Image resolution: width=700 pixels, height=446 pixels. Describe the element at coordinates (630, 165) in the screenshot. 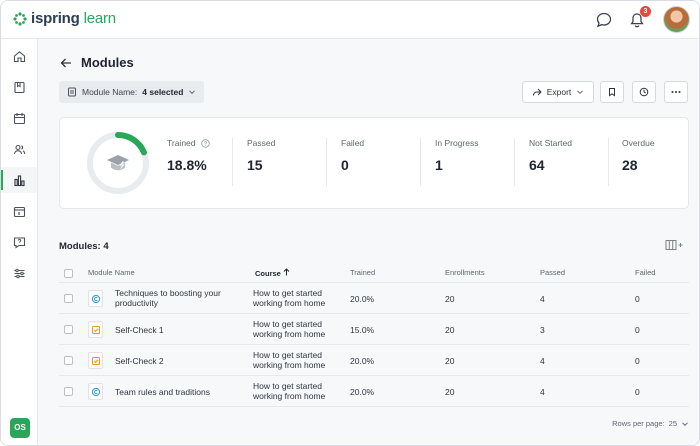

I see `stat-overdue-value: 28` at that location.